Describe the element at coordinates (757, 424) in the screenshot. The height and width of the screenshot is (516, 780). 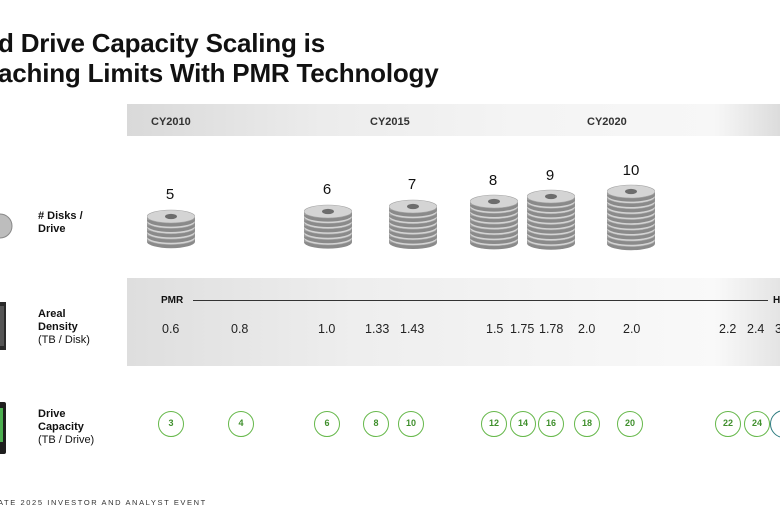
I see `capacity-badge: 24` at that location.